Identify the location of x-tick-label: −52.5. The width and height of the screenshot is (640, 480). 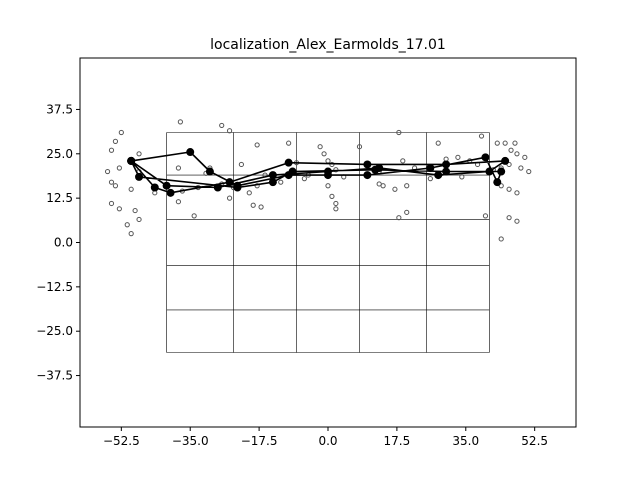
(121, 441).